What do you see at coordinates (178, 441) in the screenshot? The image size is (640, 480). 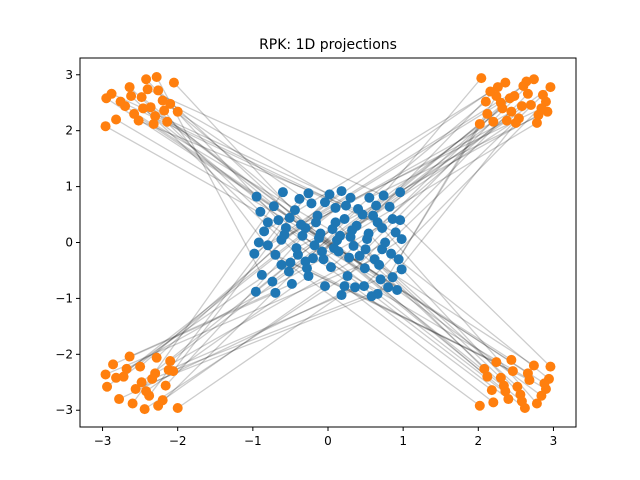 I see `x-tick-label: −2` at bounding box center [178, 441].